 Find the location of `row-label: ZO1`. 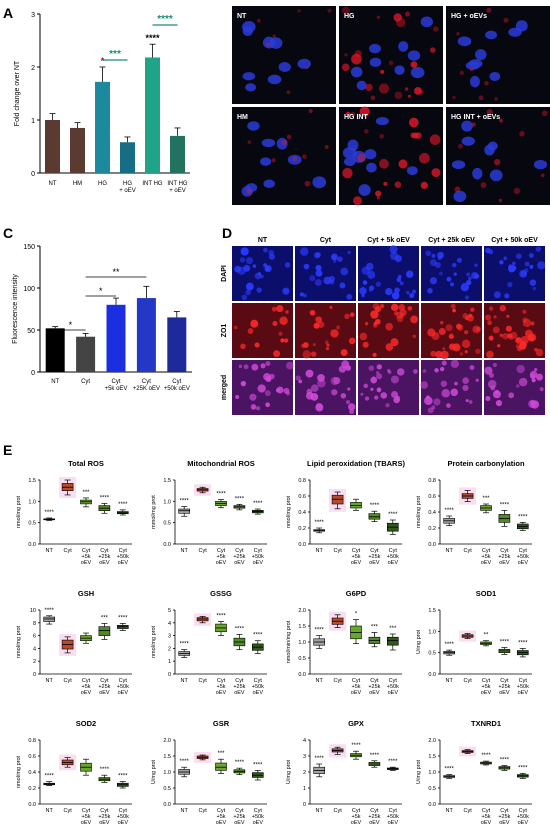

row-label: ZO1 is located at coordinates (224, 331).